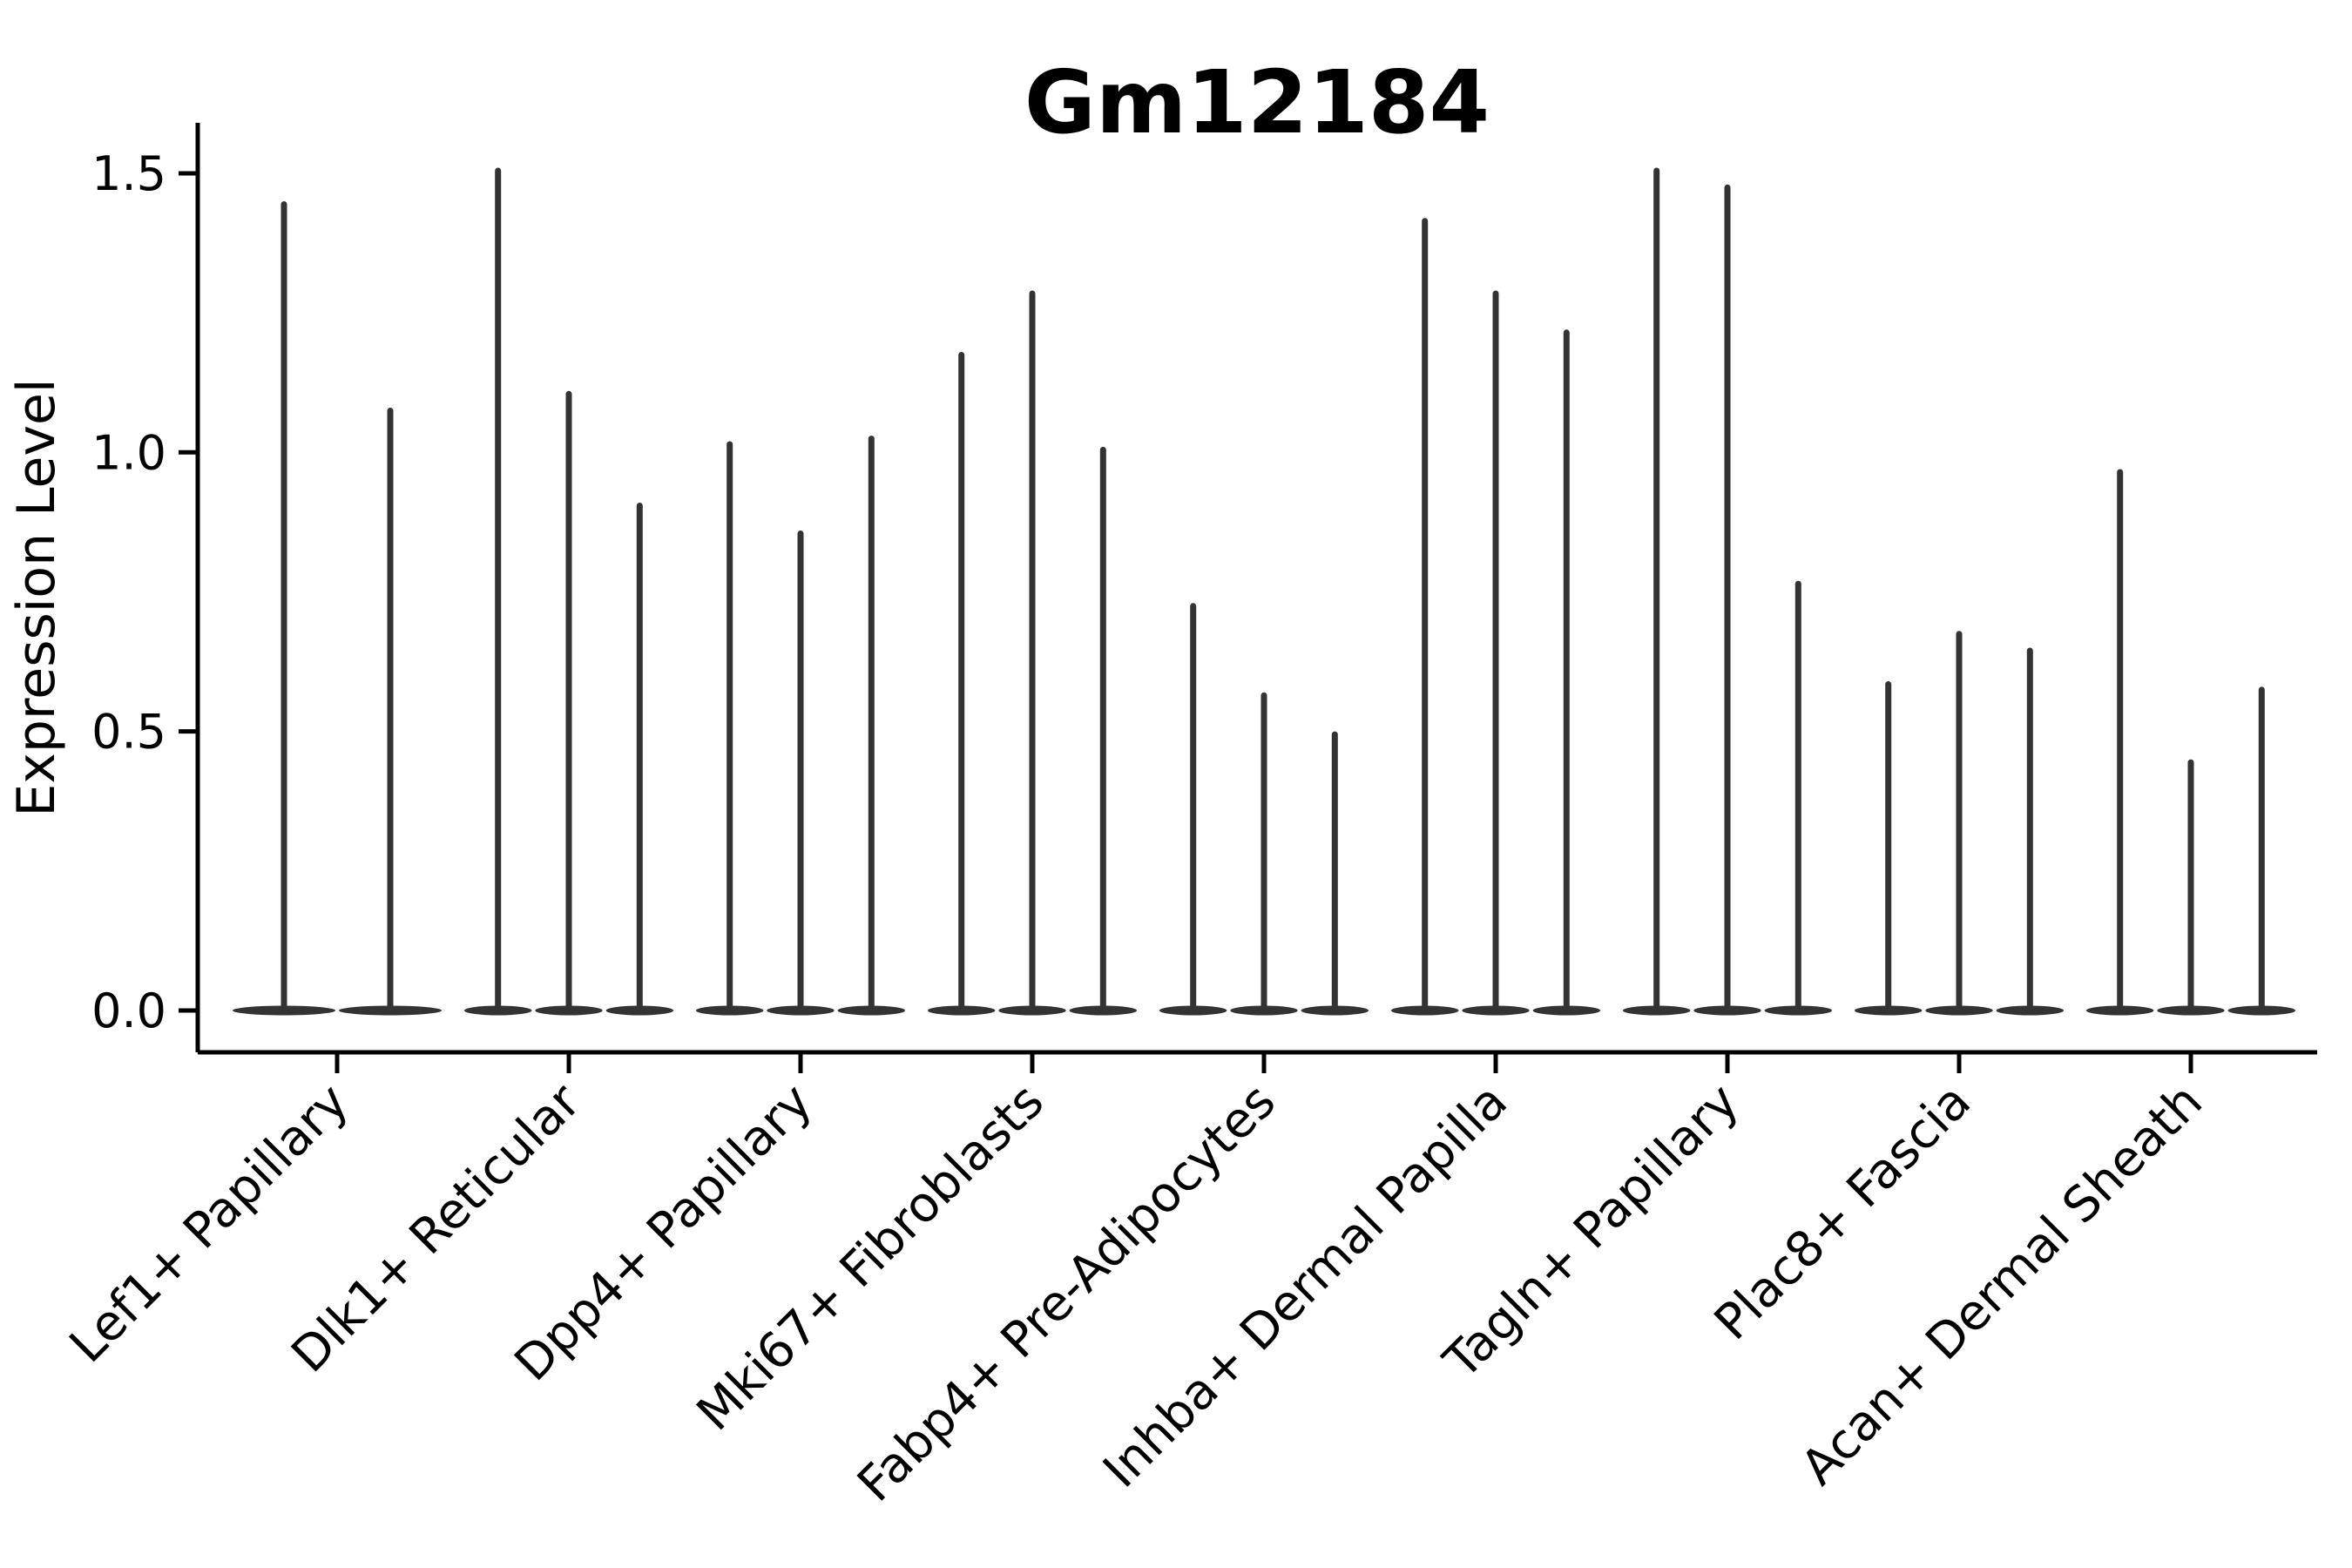 Image resolution: width=2352 pixels, height=1568 pixels. I want to click on chart-title: Gm12184, so click(1257, 102).